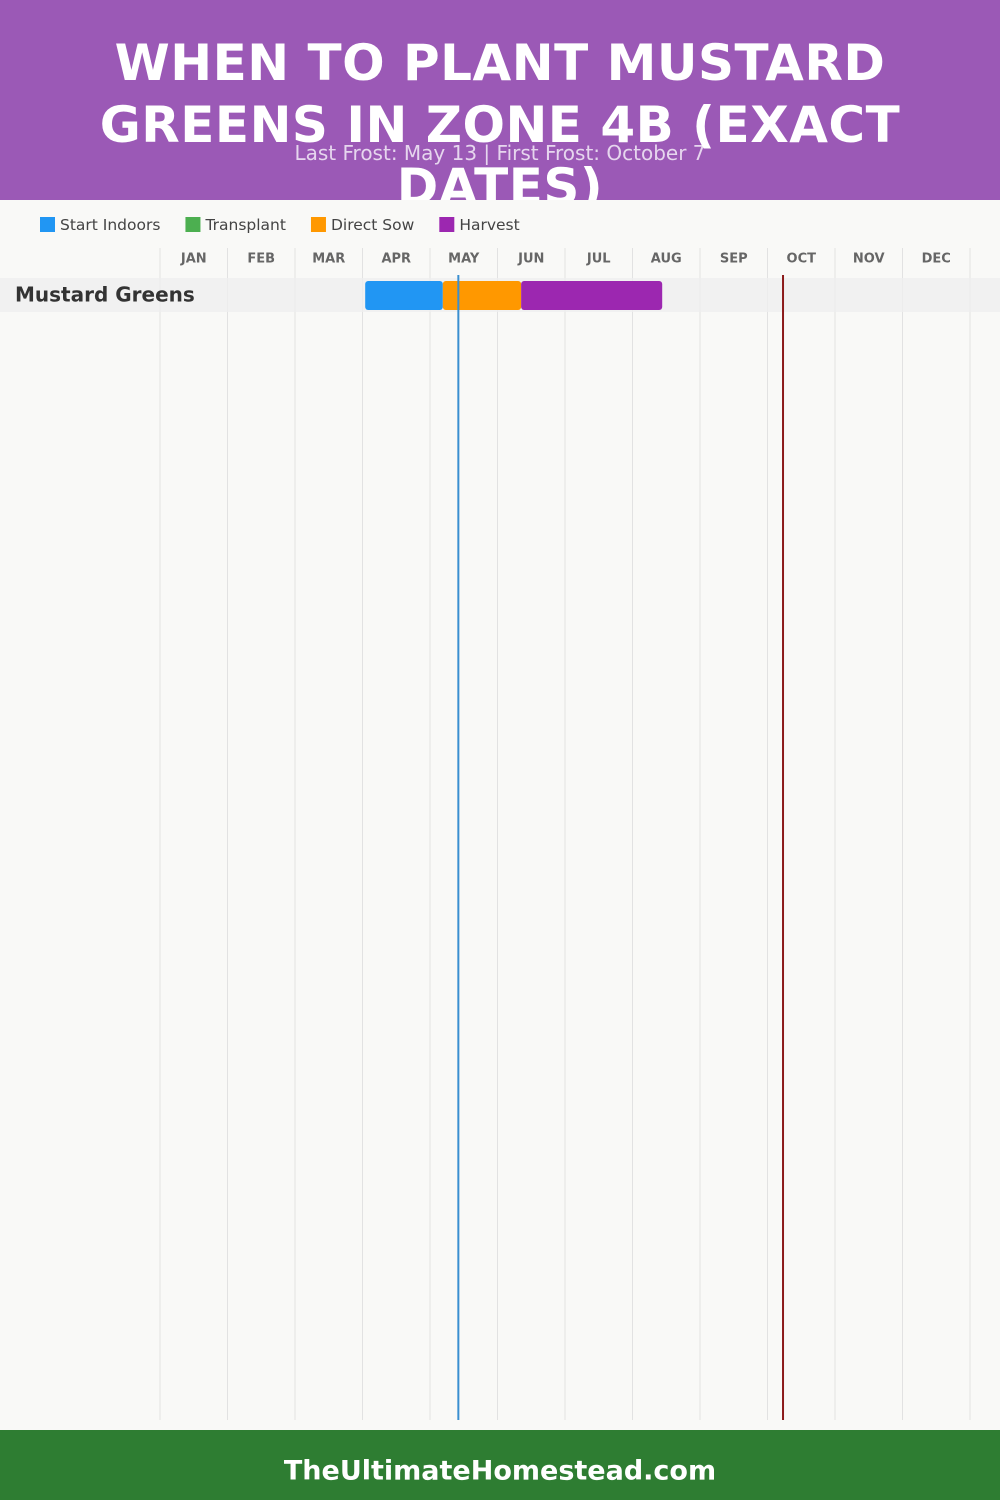  I want to click on footer-text: TheUltimateHomestead.com, so click(500, 1471).